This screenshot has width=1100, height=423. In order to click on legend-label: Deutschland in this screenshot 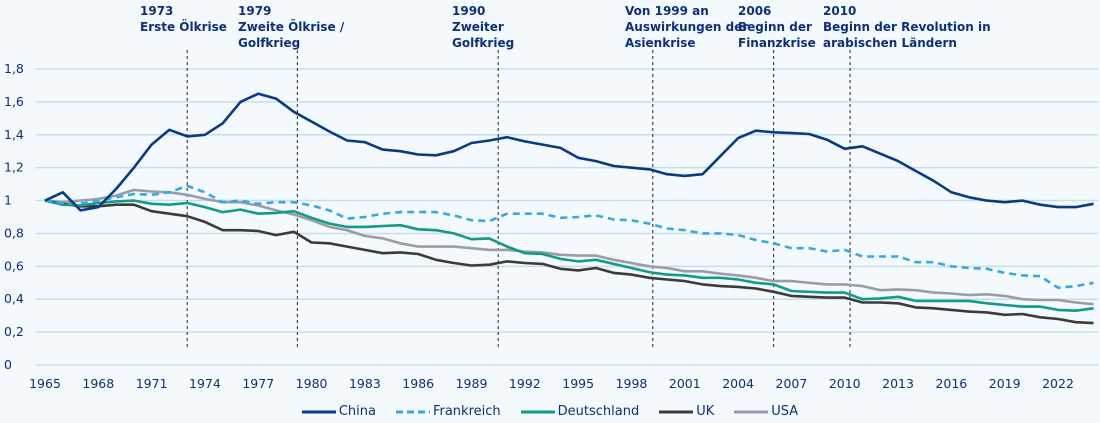, I will do `click(598, 411)`.